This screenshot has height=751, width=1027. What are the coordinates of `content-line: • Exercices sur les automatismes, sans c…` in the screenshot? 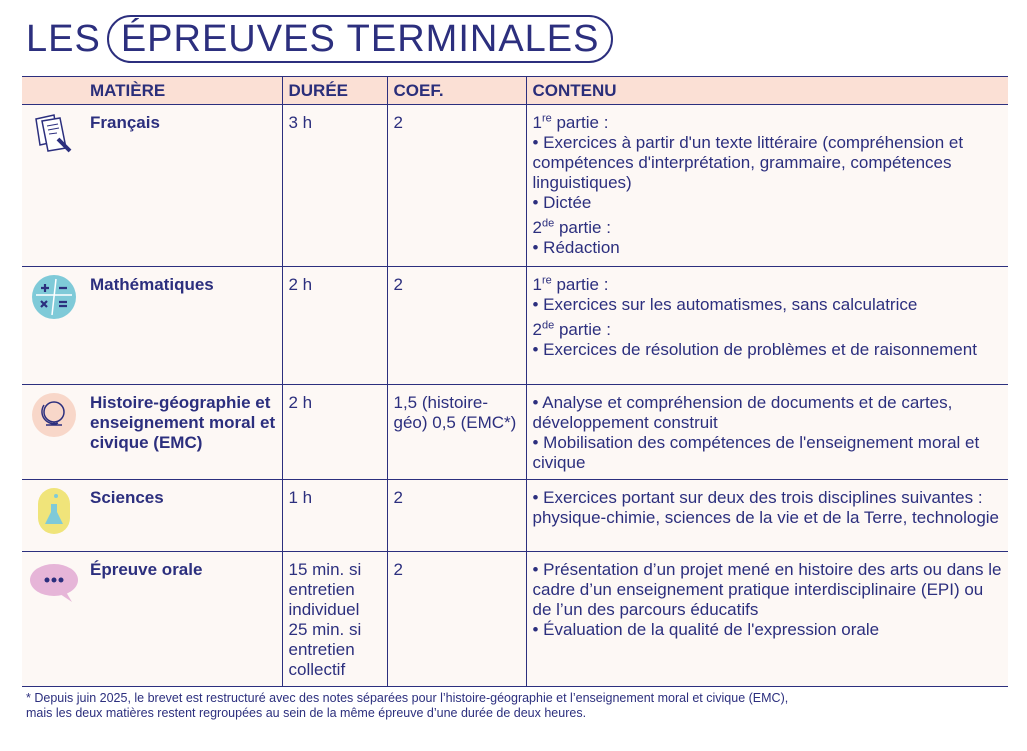 It's located at (725, 304).